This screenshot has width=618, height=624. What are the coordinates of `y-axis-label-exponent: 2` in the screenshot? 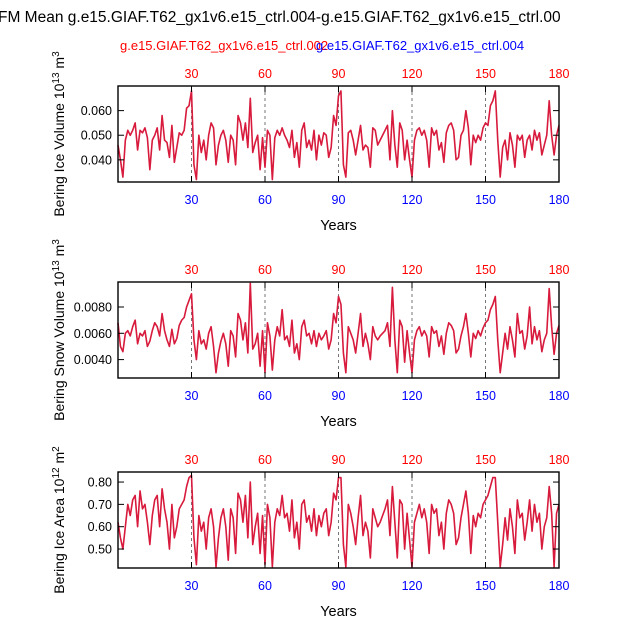 It's located at (56, 449).